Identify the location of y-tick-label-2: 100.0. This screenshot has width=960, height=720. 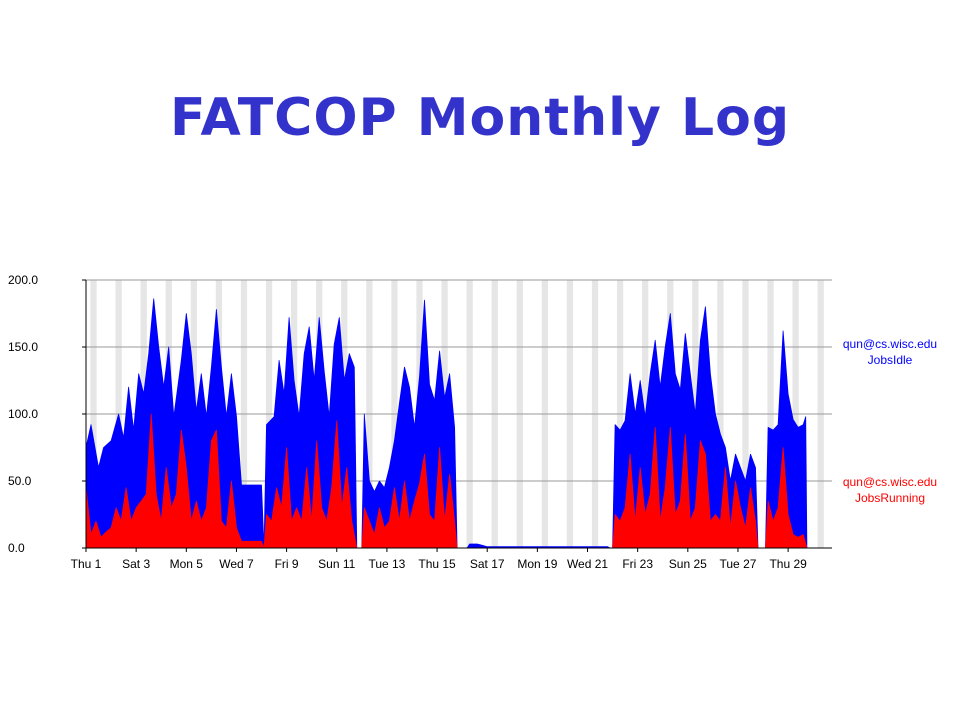
(23, 414).